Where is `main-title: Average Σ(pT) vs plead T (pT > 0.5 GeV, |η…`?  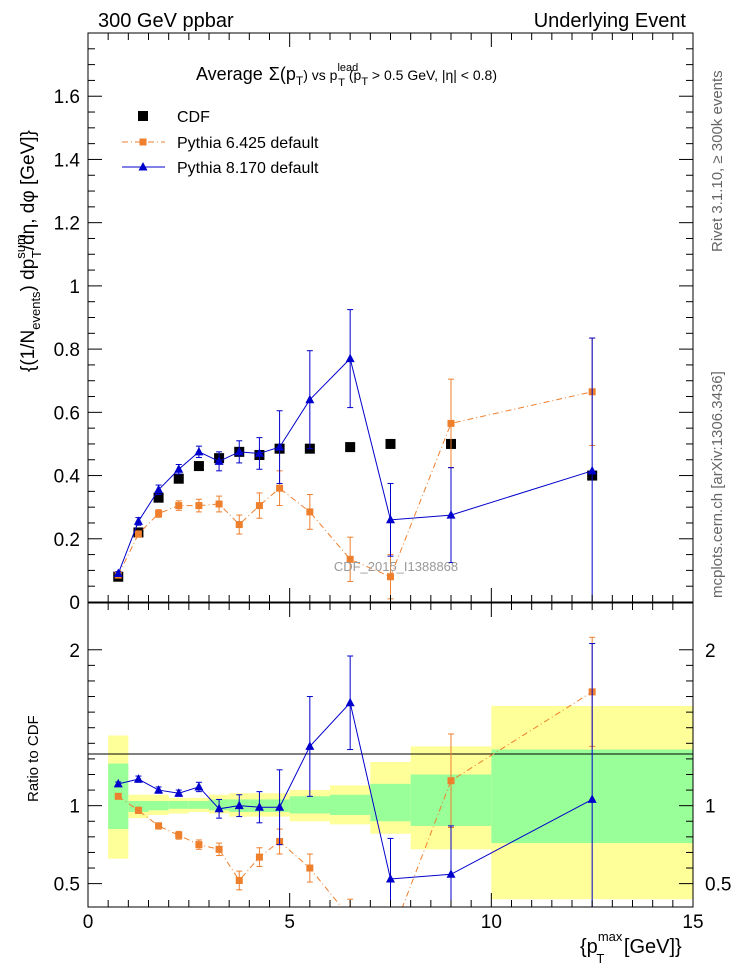 main-title: Average Σ(pT) vs plead T (pT > 0.5 GeV, |η… is located at coordinates (346, 75).